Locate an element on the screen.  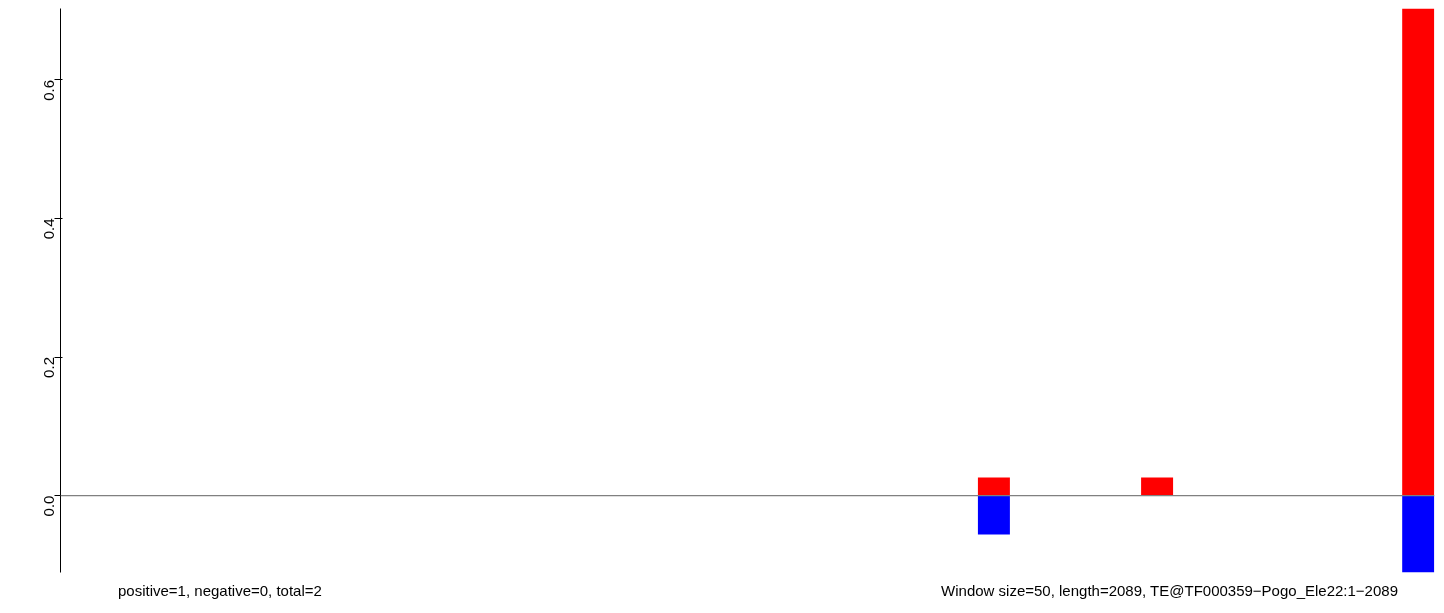
y-tick-label: 0.2 is located at coordinates (49, 367).